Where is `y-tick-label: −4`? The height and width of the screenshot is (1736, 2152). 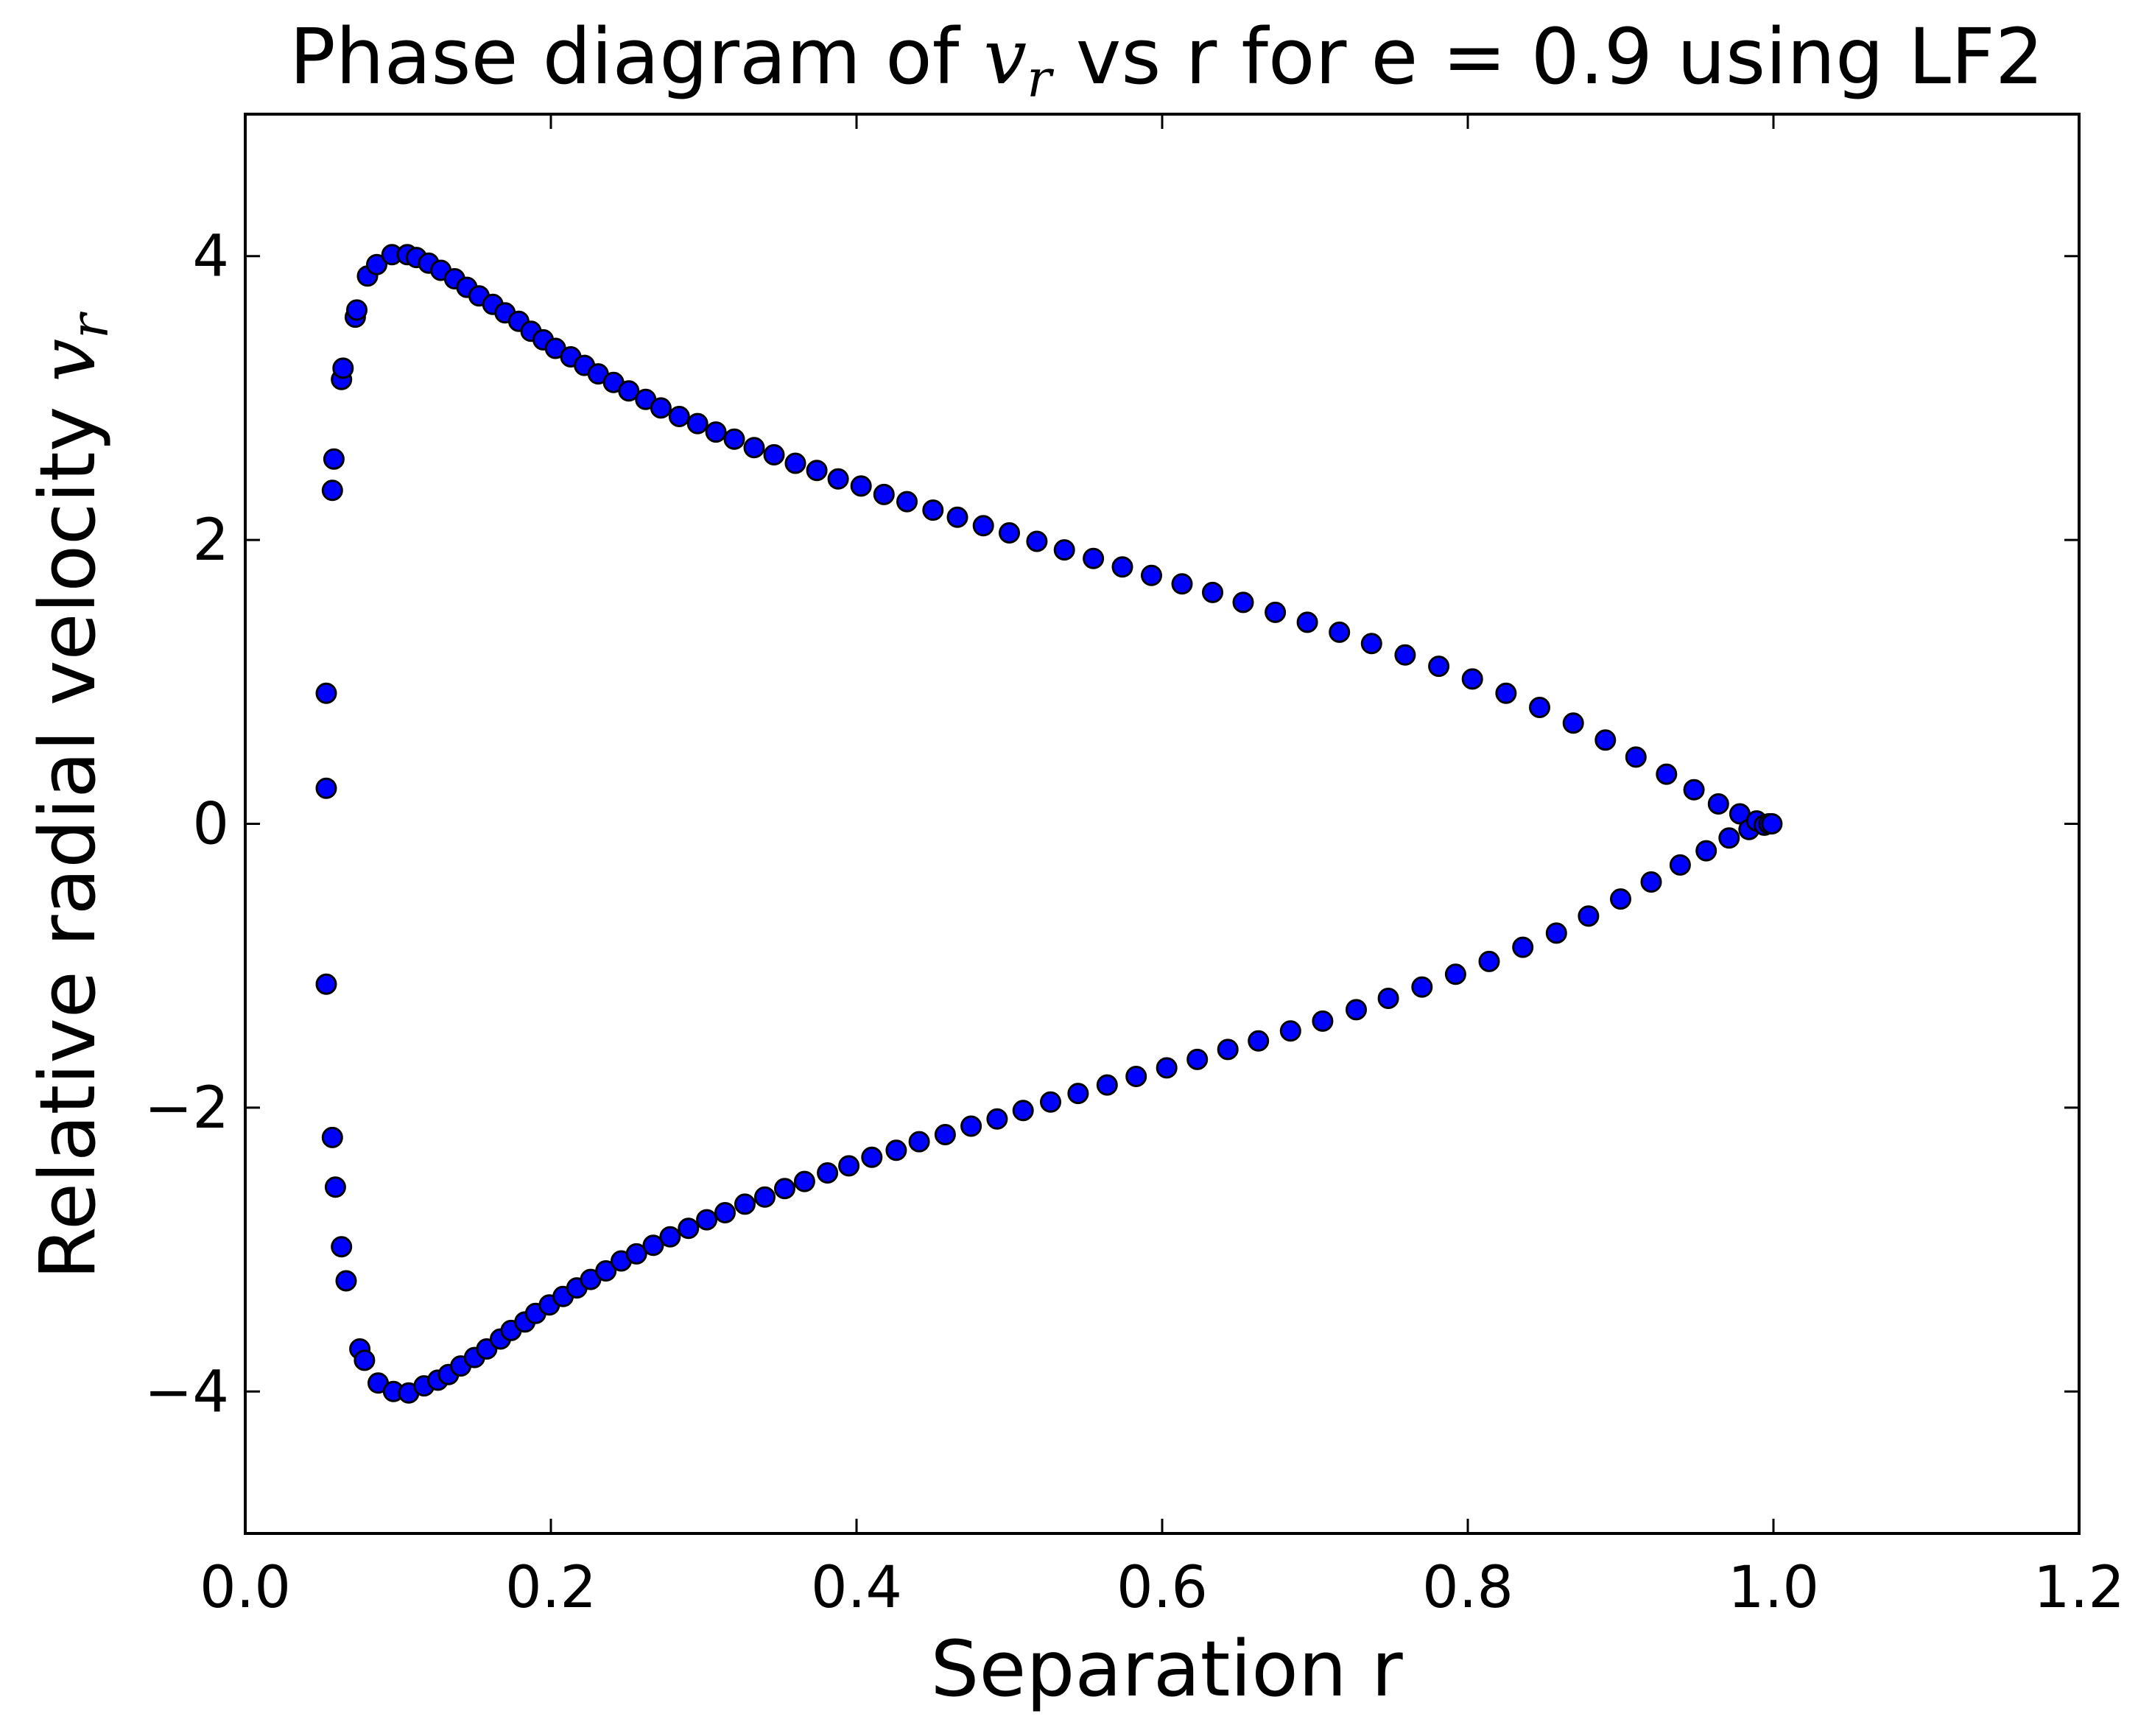
y-tick-label: −4 is located at coordinates (186, 1392).